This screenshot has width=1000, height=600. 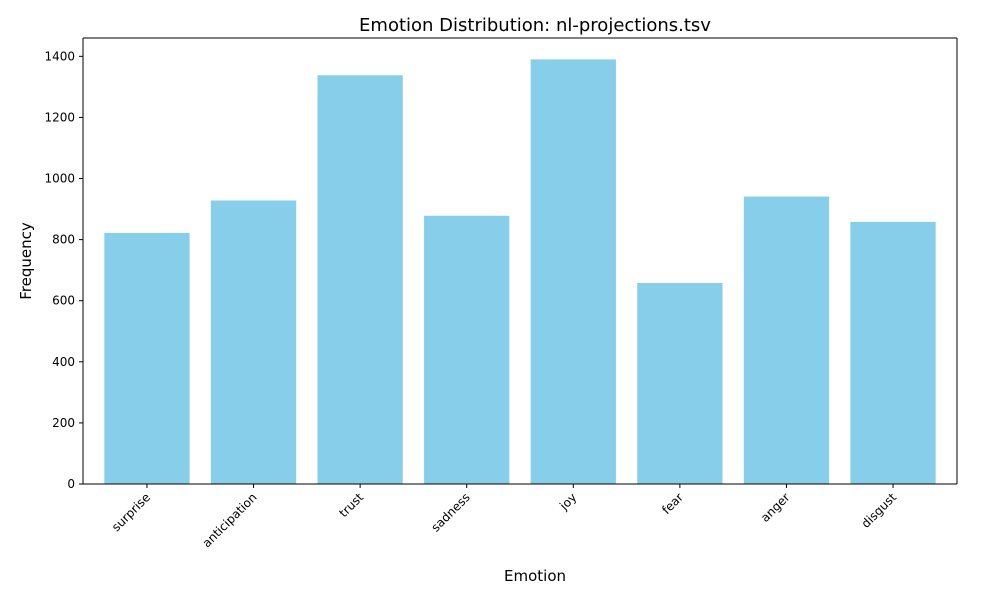 I want to click on y-tick-label-400: 400, so click(x=63, y=362).